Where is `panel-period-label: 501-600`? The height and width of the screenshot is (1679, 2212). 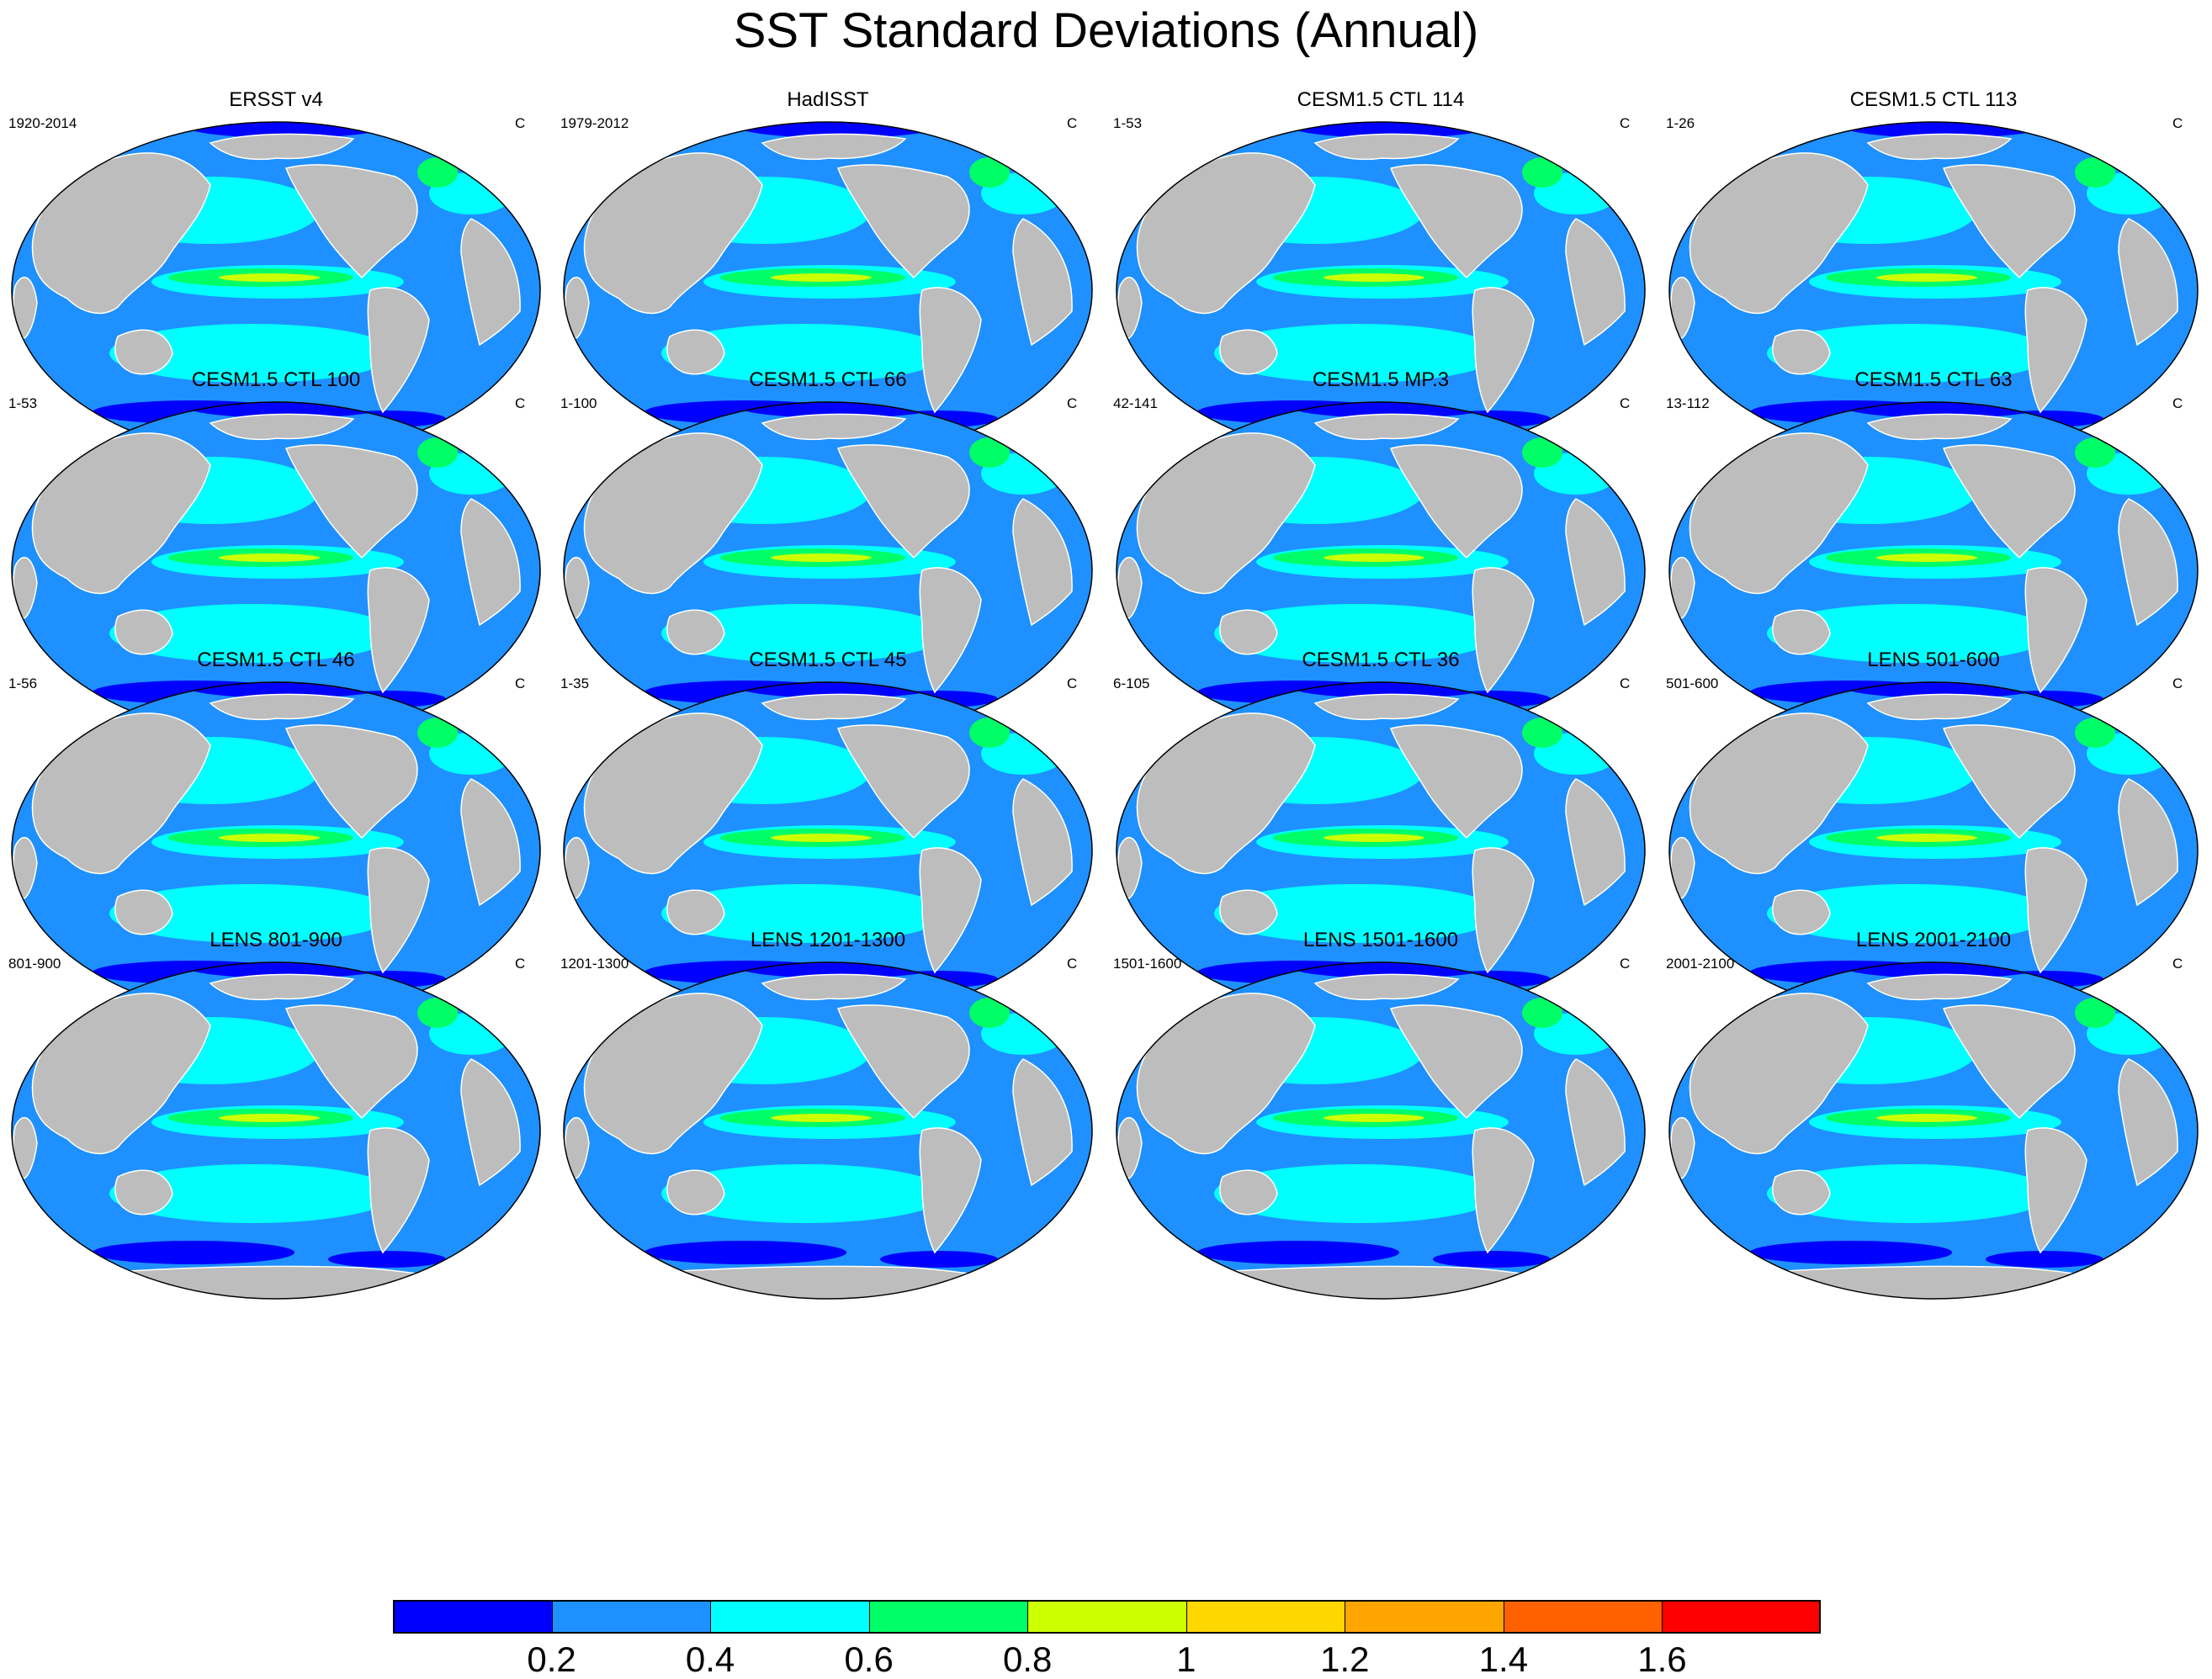 panel-period-label: 501-600 is located at coordinates (1692, 683).